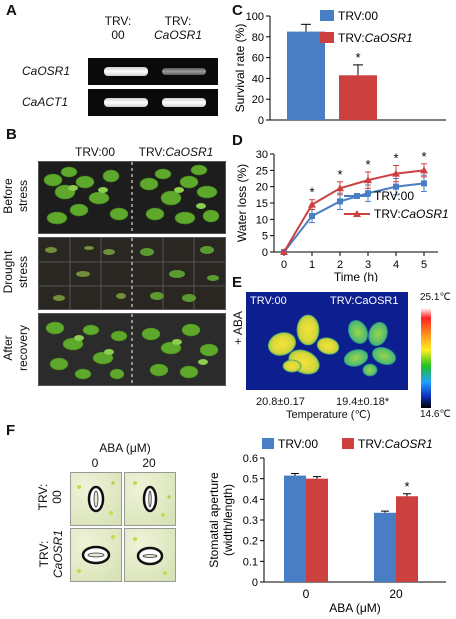 The height and width of the screenshot is (619, 456). What do you see at coordinates (18, 196) in the screenshot?
I see `row-label-before-stress: Before stress` at bounding box center [18, 196].